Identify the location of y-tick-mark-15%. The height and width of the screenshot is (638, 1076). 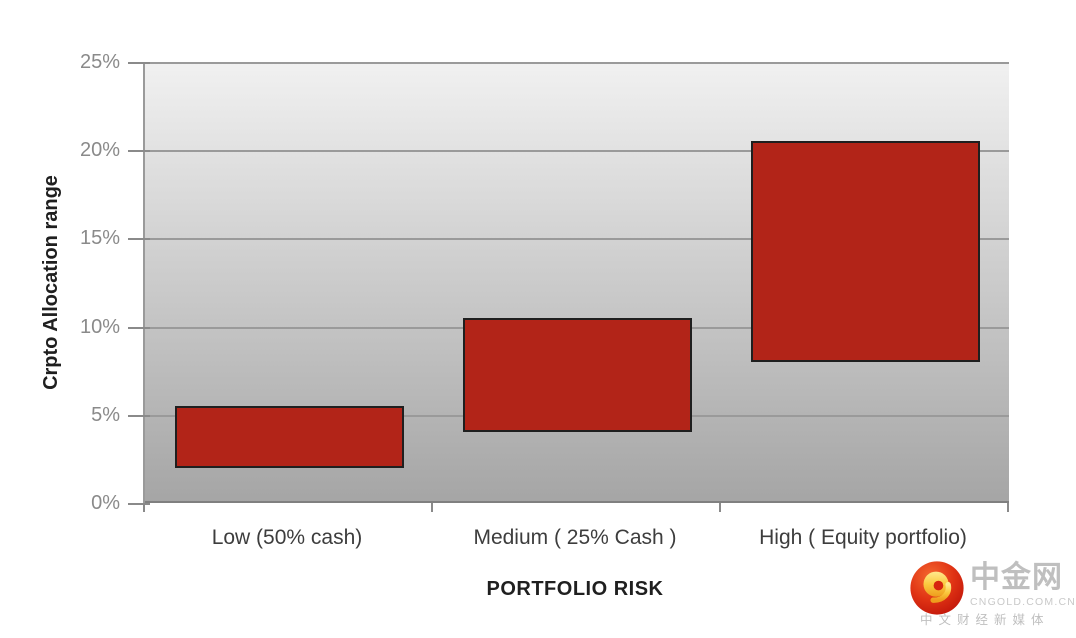
(139, 239).